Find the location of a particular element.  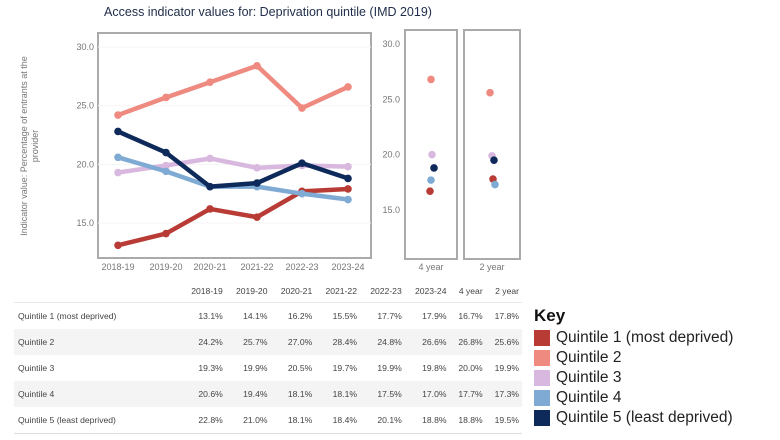

table-cell: 17.7% is located at coordinates (389, 316).